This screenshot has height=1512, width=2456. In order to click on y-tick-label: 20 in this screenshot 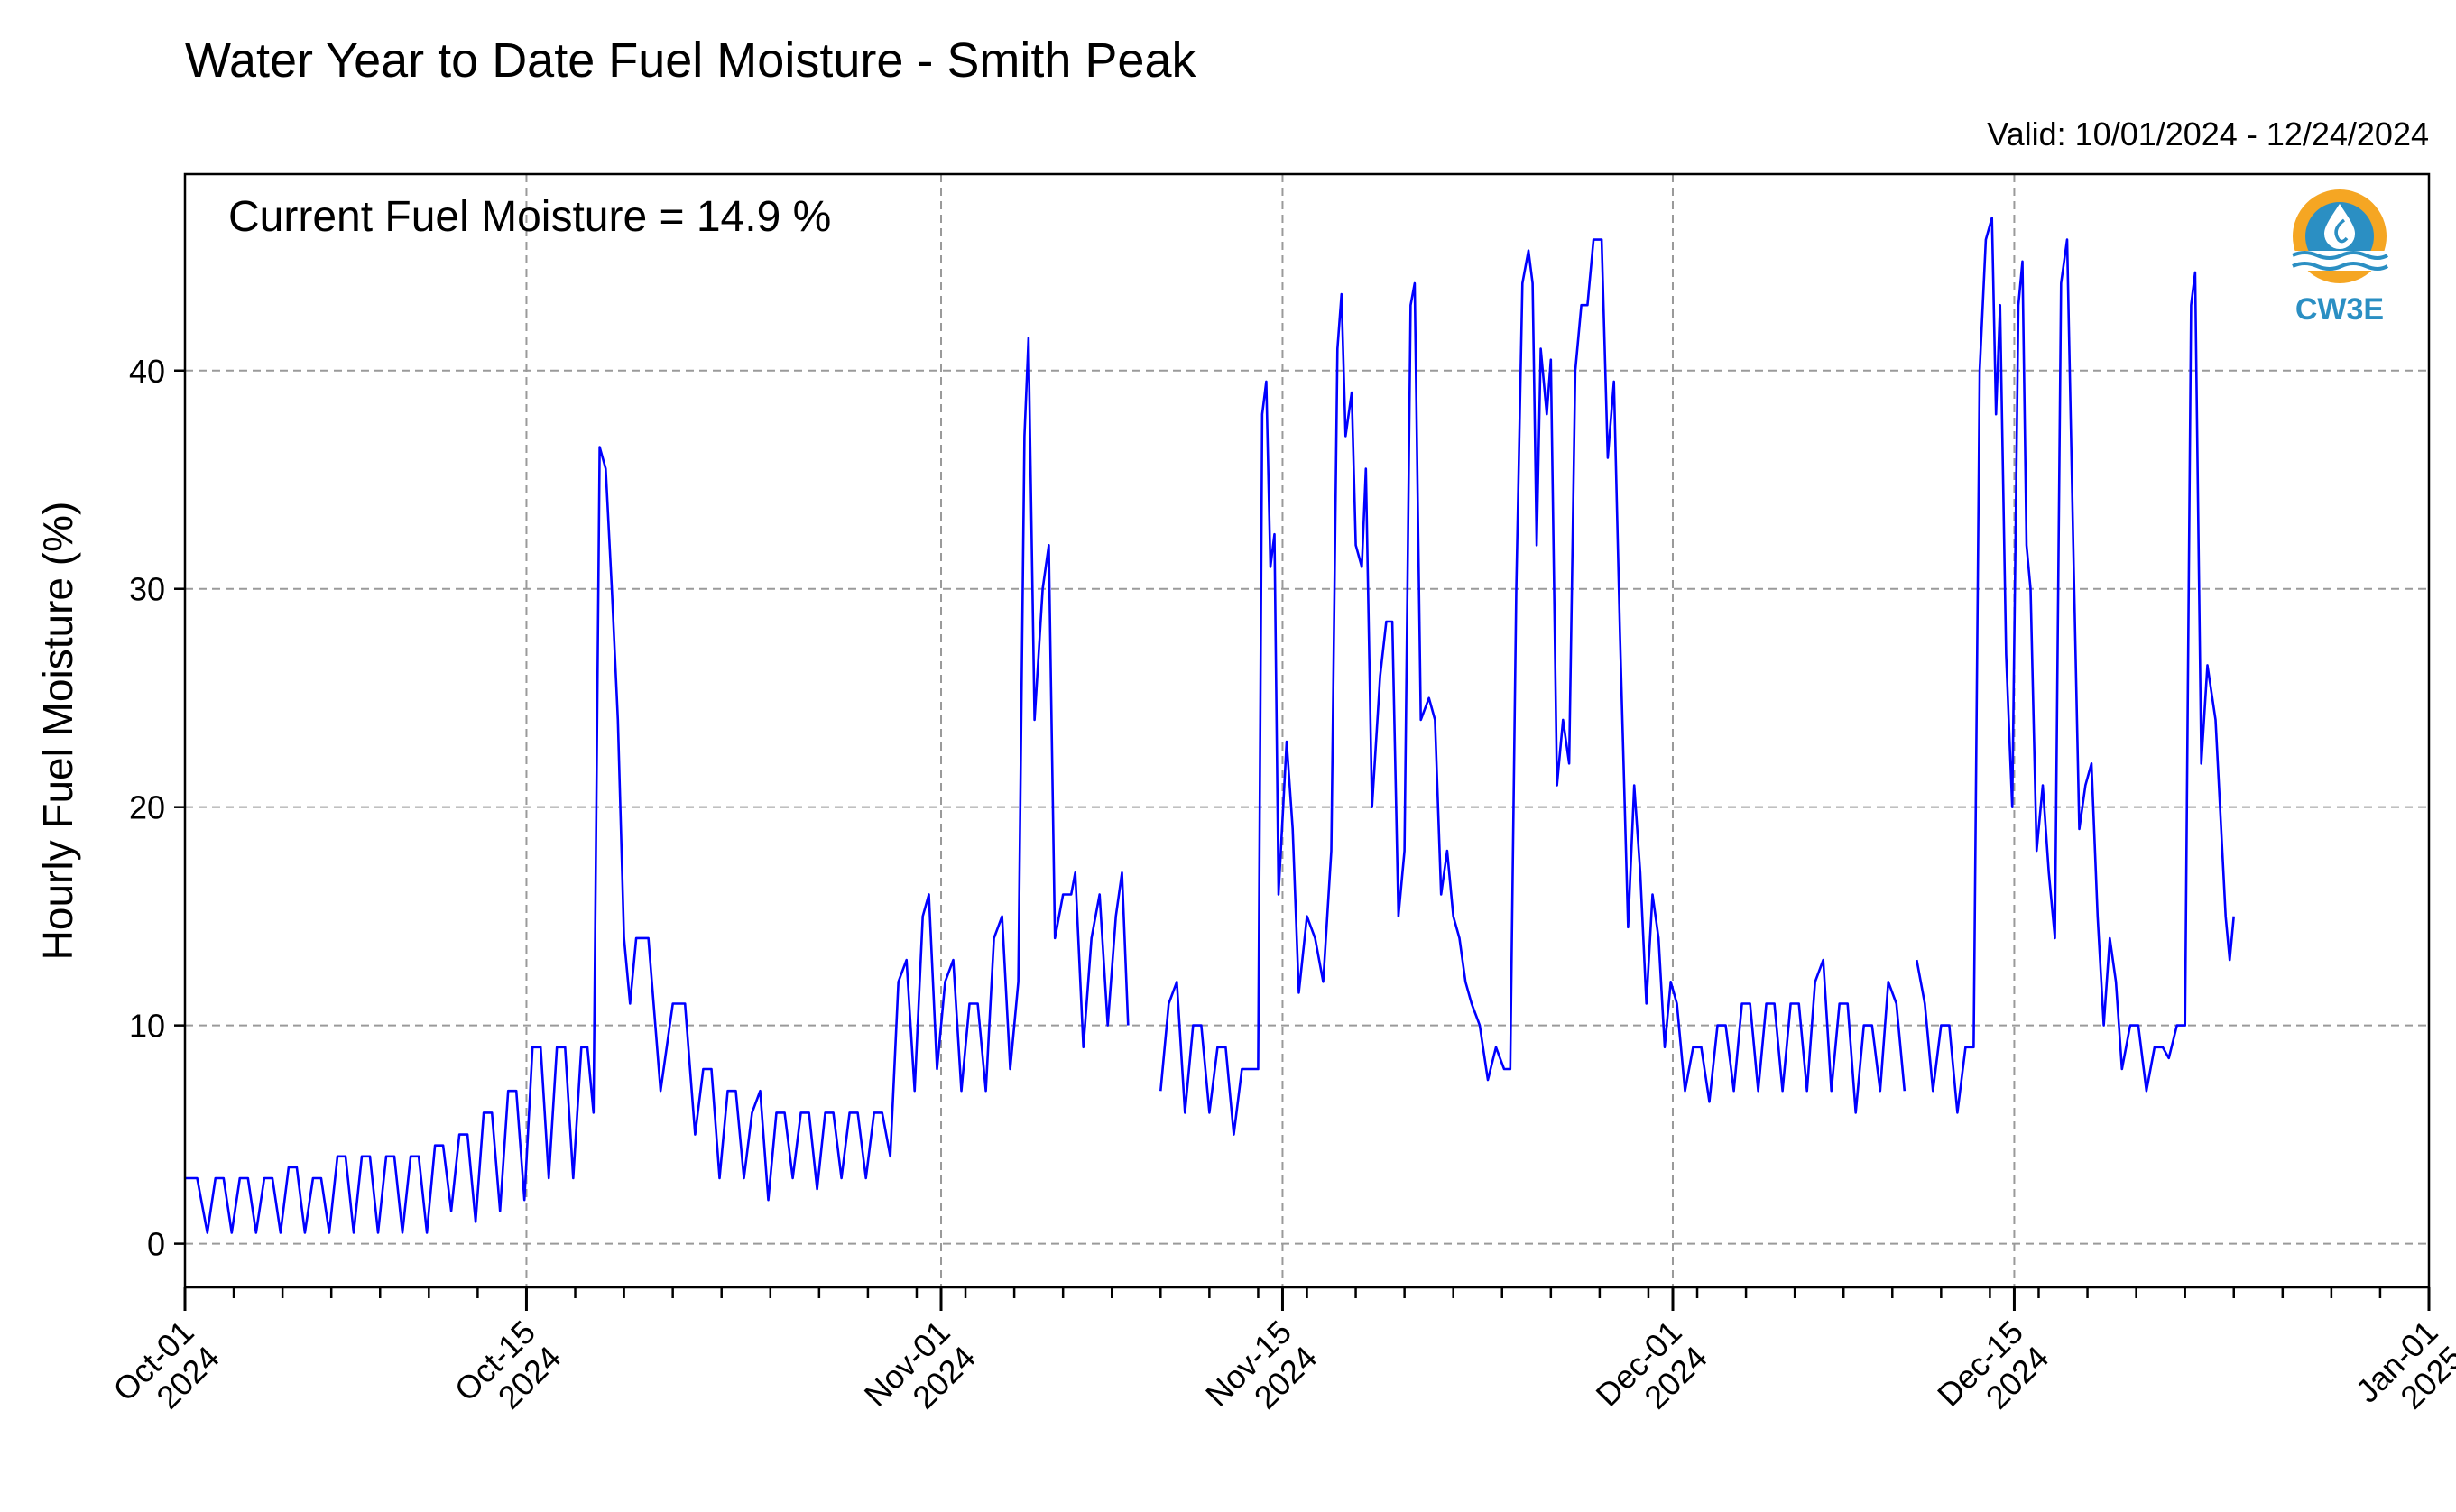, I will do `click(147, 807)`.